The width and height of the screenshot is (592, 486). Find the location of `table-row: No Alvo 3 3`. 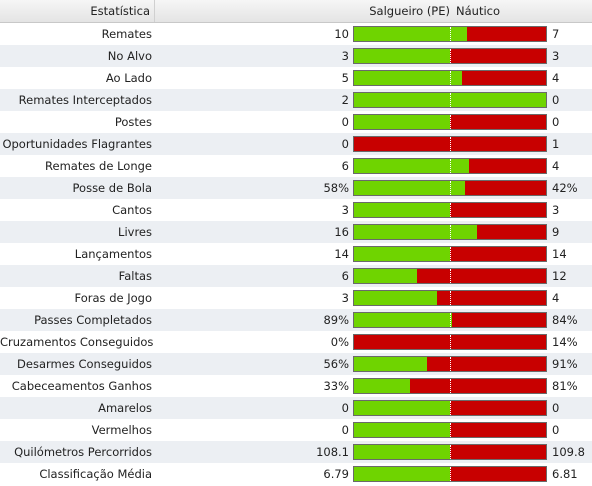

table-row: No Alvo 3 3 is located at coordinates (296, 56).